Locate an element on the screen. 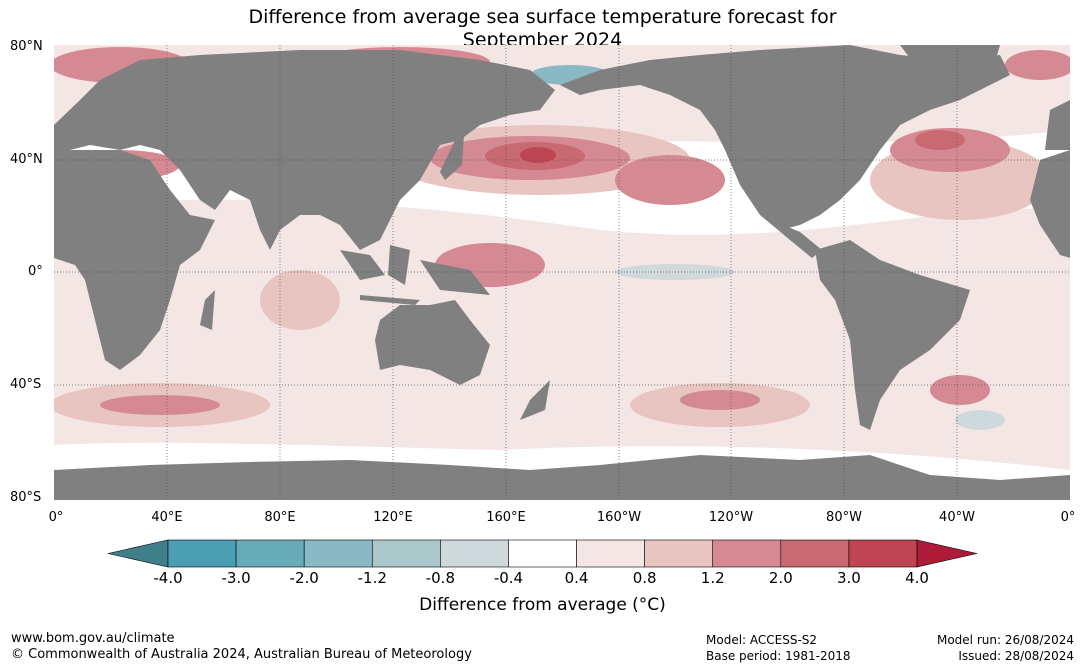 The image size is (1085, 667). colorbar-tick-label: 1.2 is located at coordinates (712, 578).